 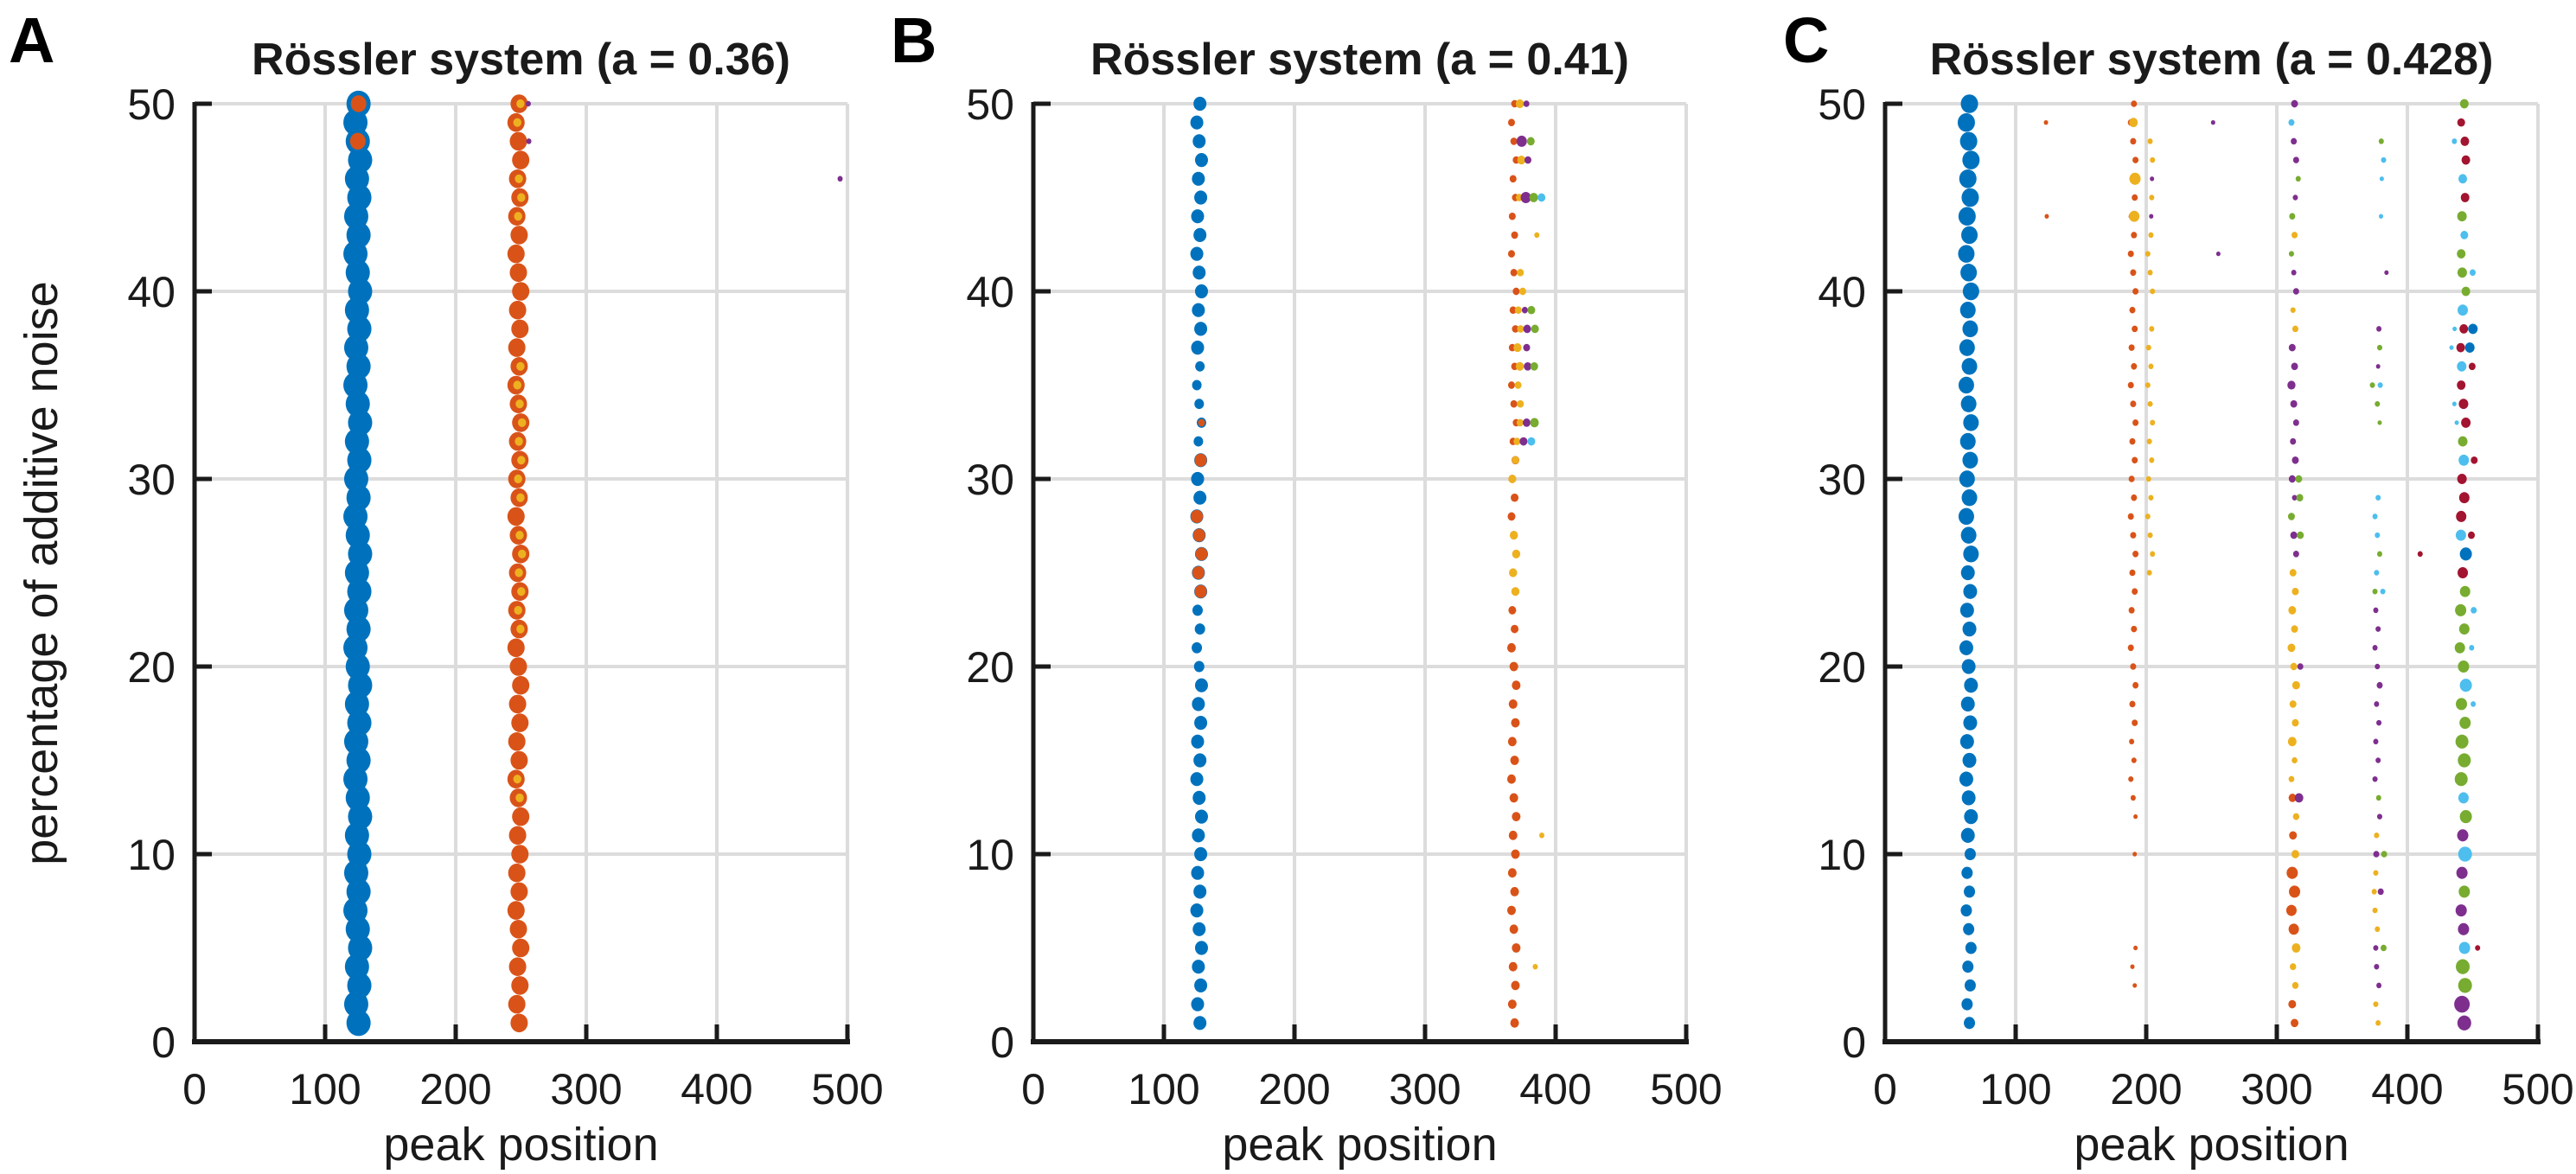 I want to click on x-tick-label: 400, so click(x=717, y=1089).